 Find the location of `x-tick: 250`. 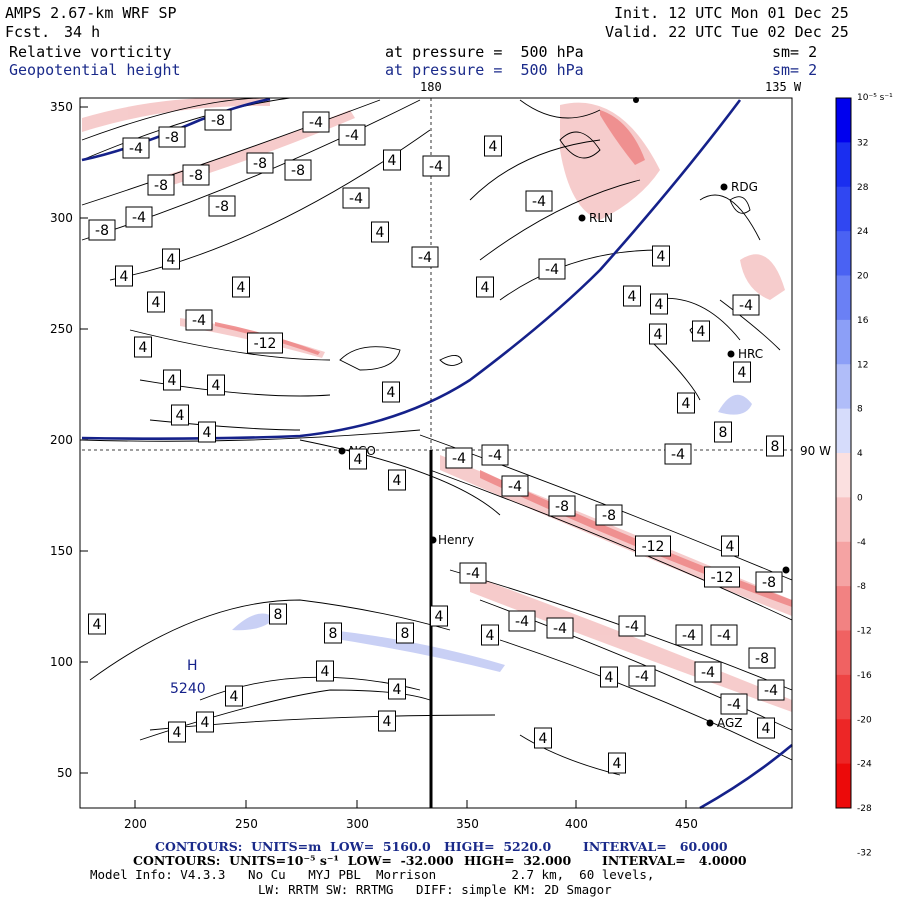

x-tick: 250 is located at coordinates (246, 824).